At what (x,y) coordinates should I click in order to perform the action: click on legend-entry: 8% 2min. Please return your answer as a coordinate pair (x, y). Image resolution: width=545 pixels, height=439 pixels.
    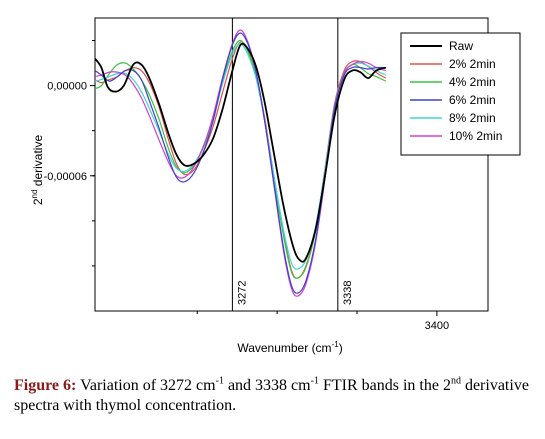
    Looking at the image, I should click on (472, 118).